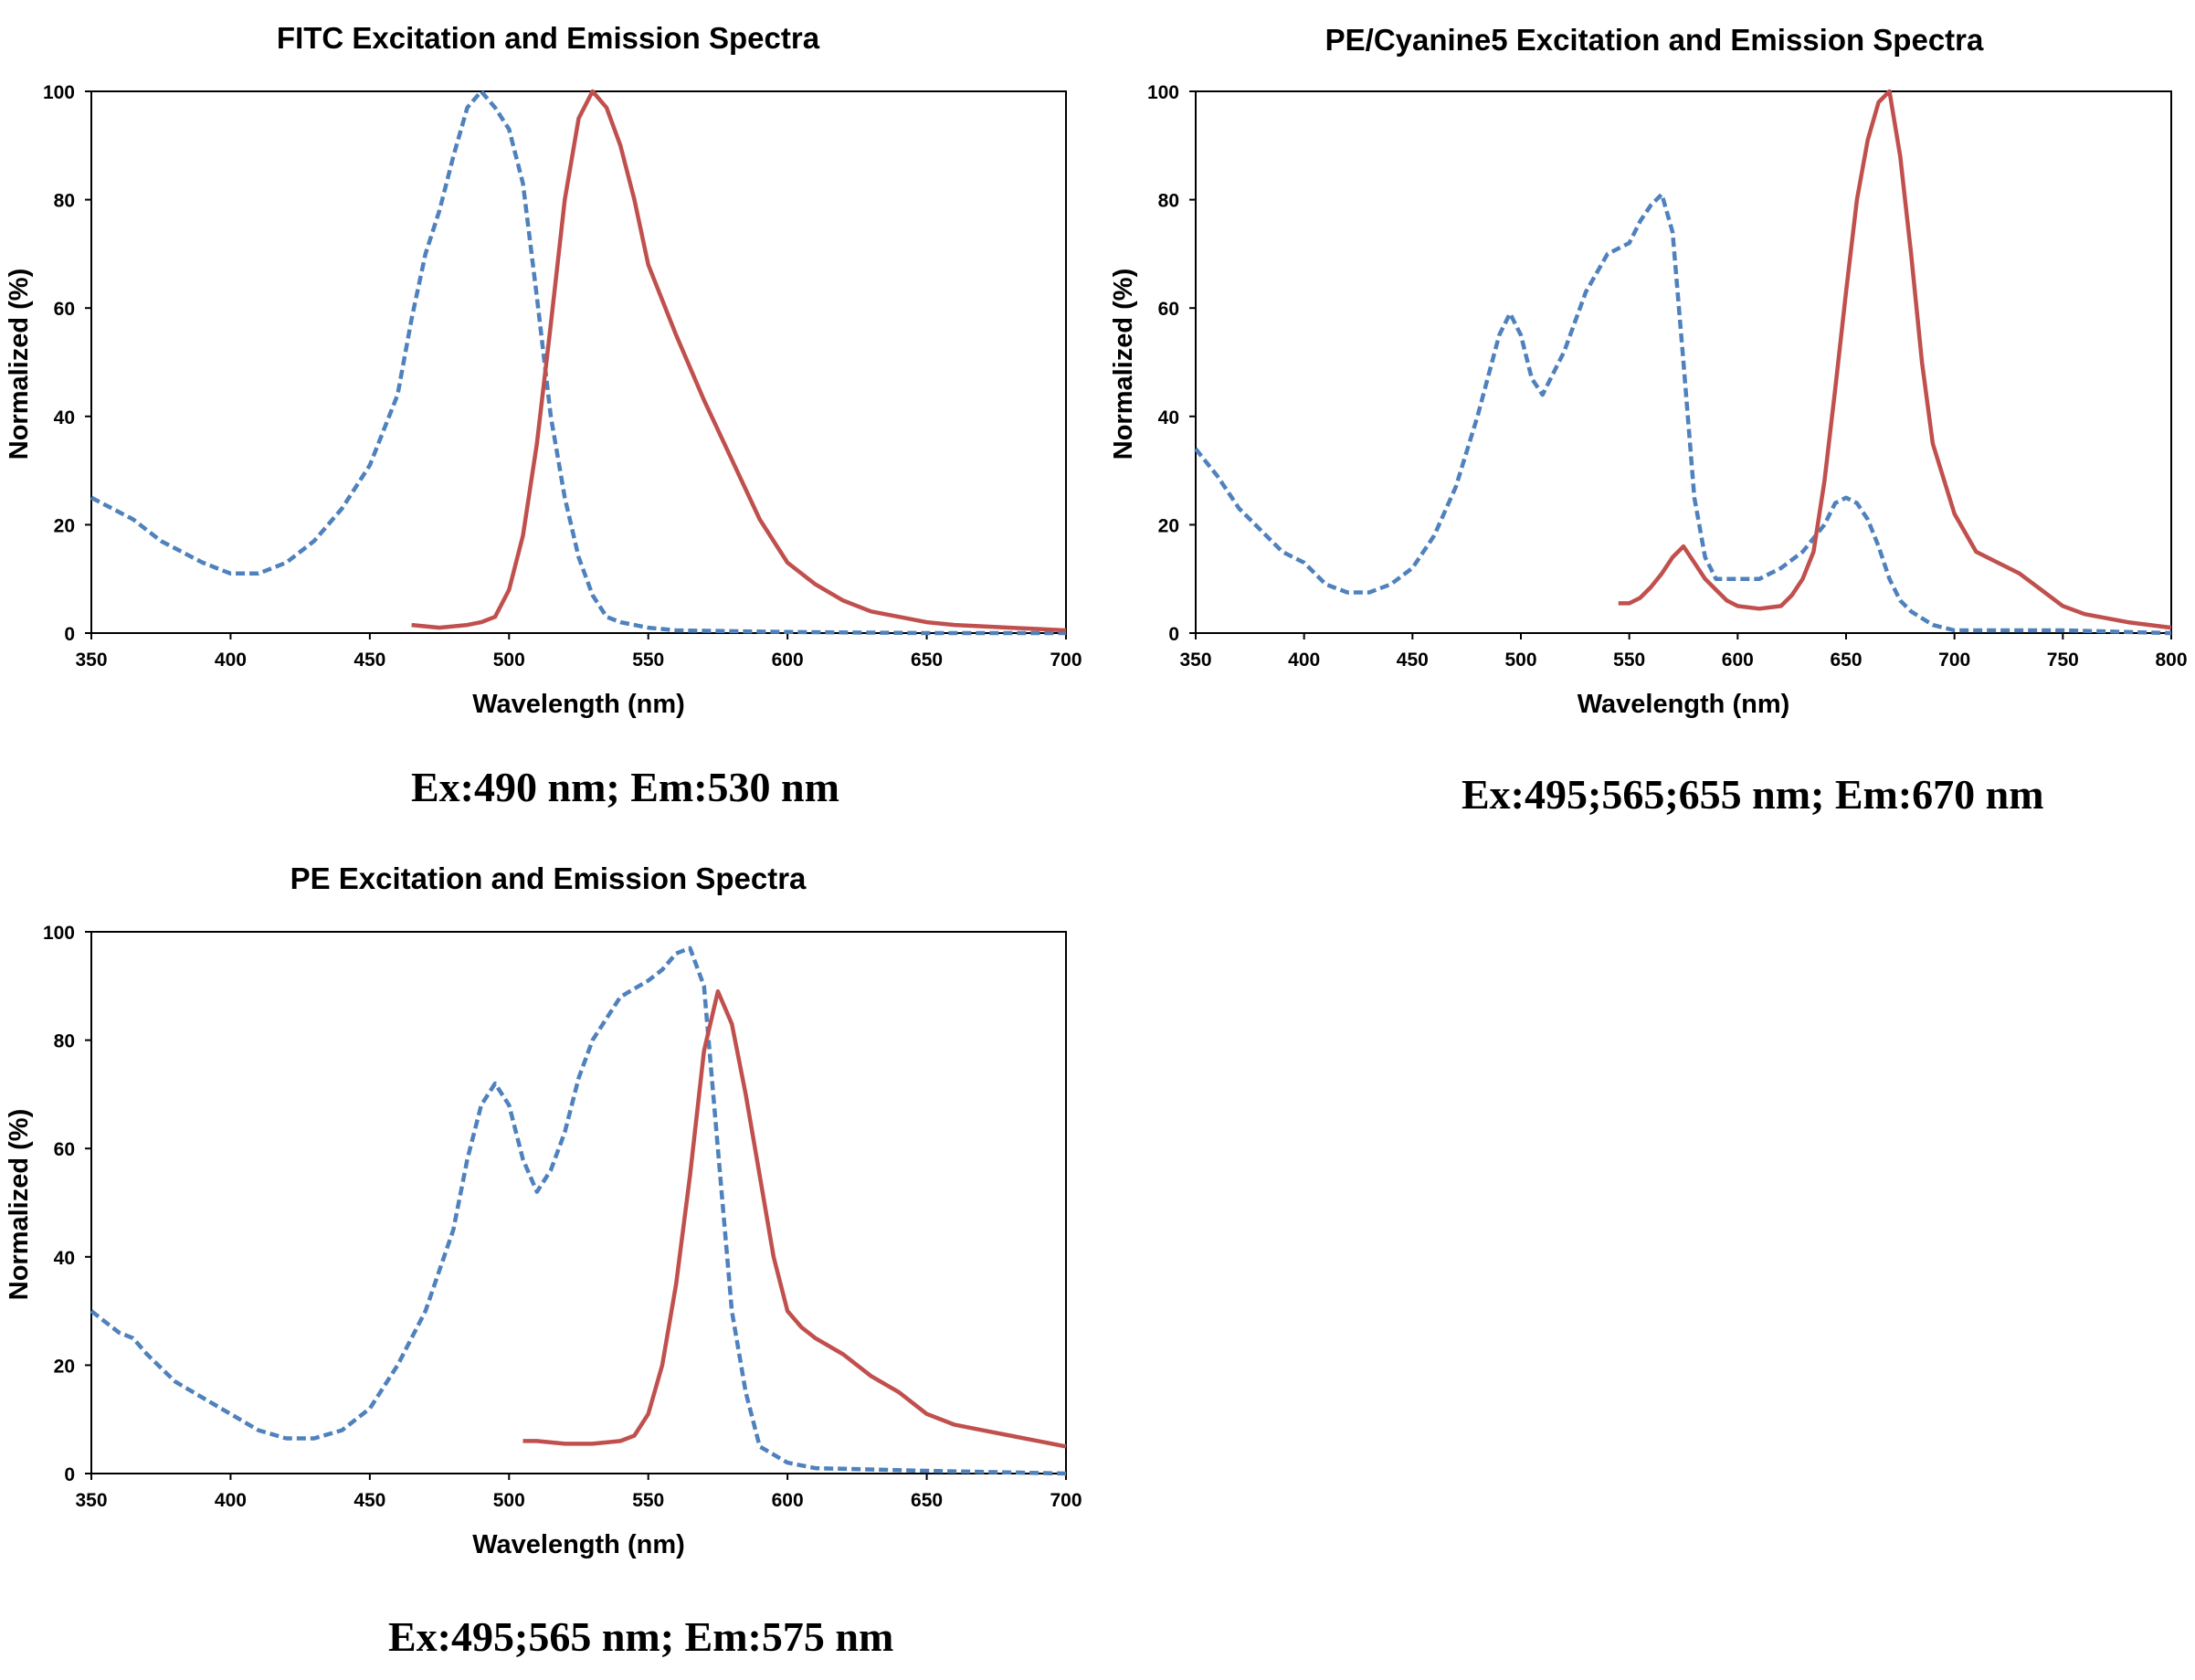  Describe the element at coordinates (625, 787) in the screenshot. I see `fitc-caption: Ex:490 nm; Em:530 nm` at that location.